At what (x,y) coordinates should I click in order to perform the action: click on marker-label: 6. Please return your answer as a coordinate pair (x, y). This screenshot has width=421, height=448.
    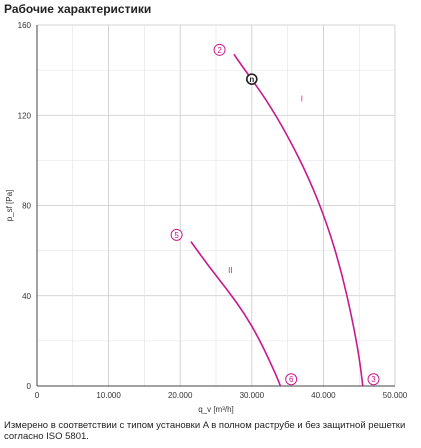
    Looking at the image, I should click on (291, 379).